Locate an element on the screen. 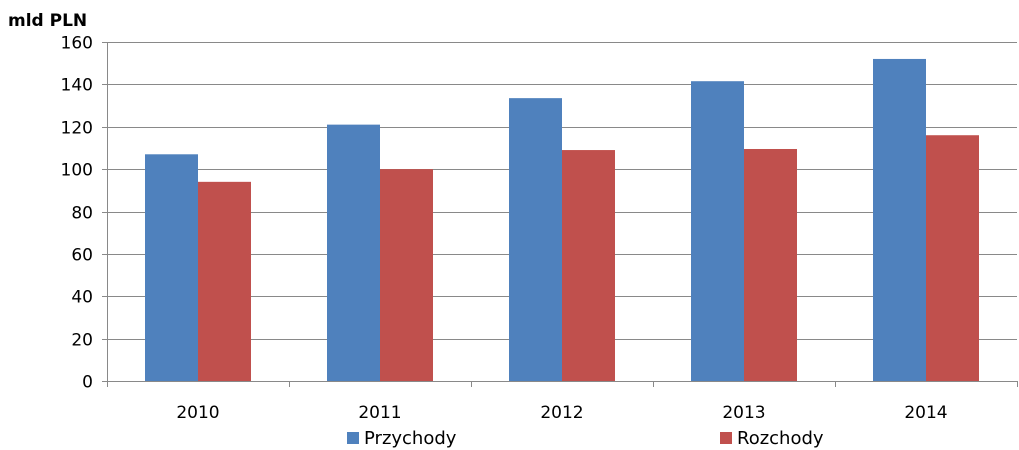 The width and height of the screenshot is (1019, 450). y-tick-label: 80 is located at coordinates (82, 214).